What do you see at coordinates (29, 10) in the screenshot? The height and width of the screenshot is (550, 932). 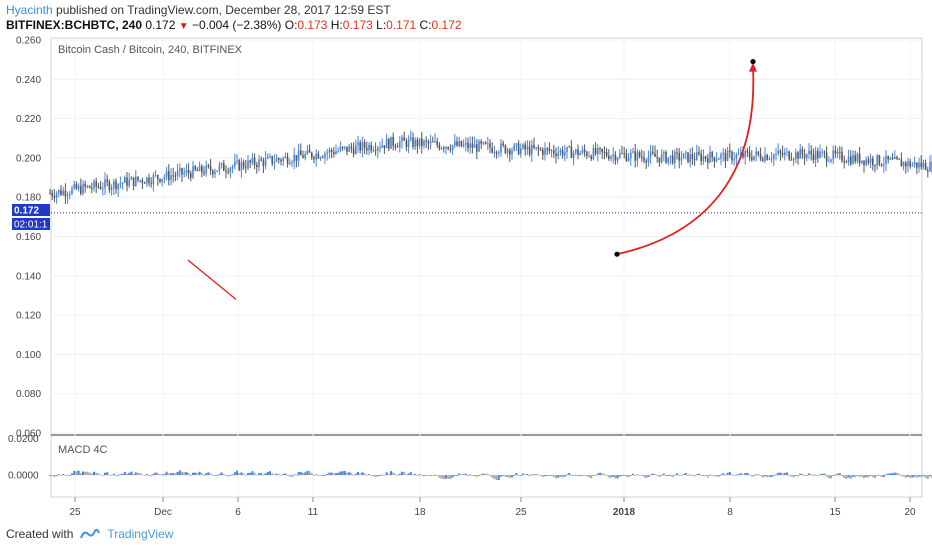 I see `author-link: Hyacinth` at bounding box center [29, 10].